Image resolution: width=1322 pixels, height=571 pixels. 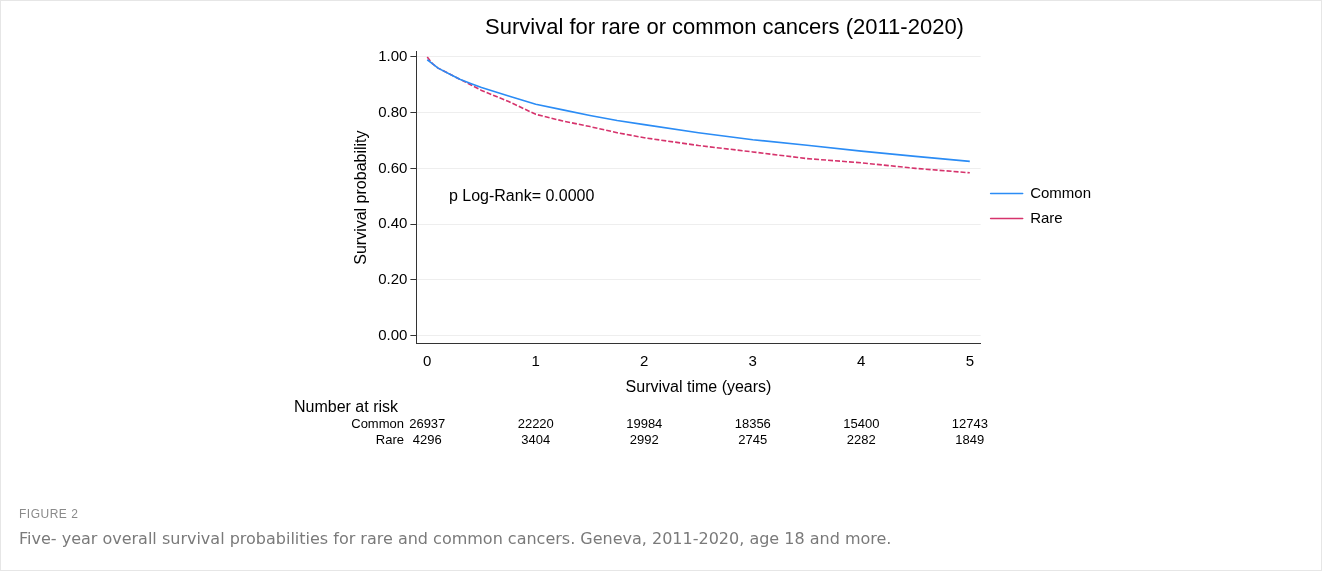 What do you see at coordinates (752, 424) in the screenshot?
I see `text: 18356` at bounding box center [752, 424].